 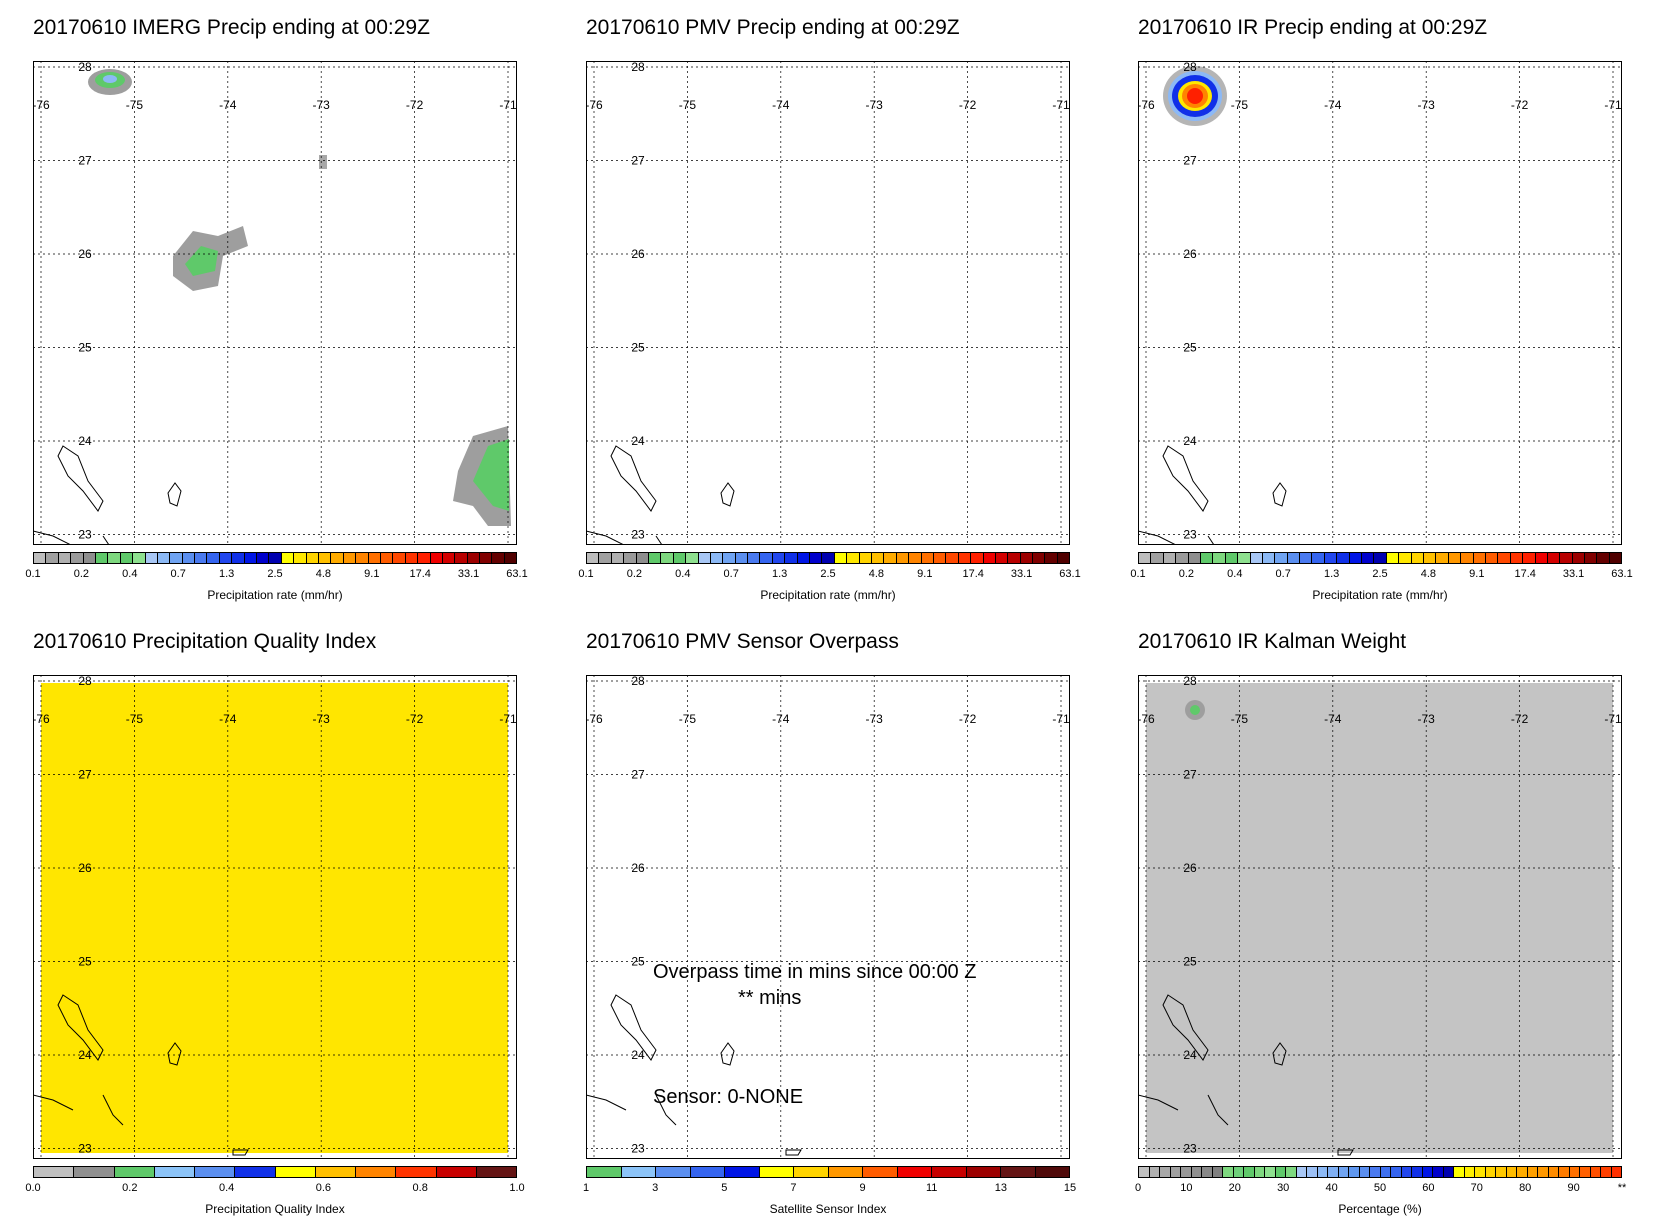 What do you see at coordinates (728, 1097) in the screenshot?
I see `sensor-text: Sensor: 0-NONE` at bounding box center [728, 1097].